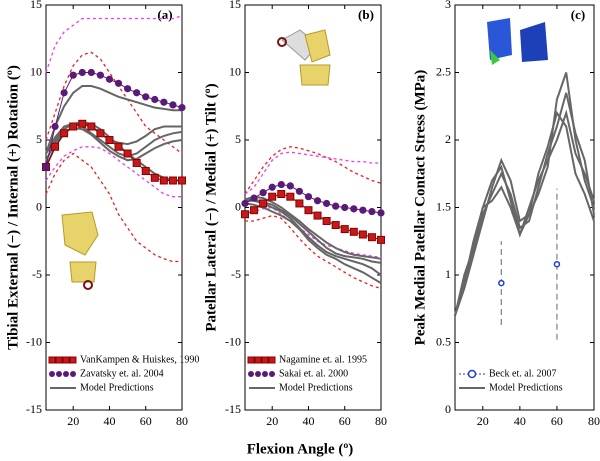 Image resolution: width=600 pixels, height=461 pixels. I want to click on x-tick-label: 60, so click(146, 421).